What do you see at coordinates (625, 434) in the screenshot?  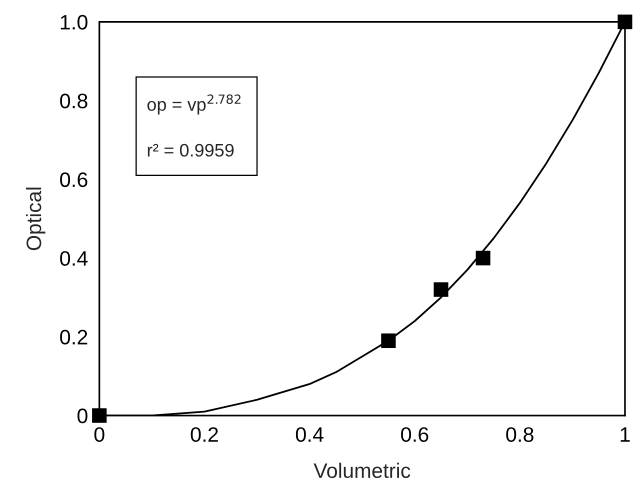 I see `x-tick-label: 1` at bounding box center [625, 434].